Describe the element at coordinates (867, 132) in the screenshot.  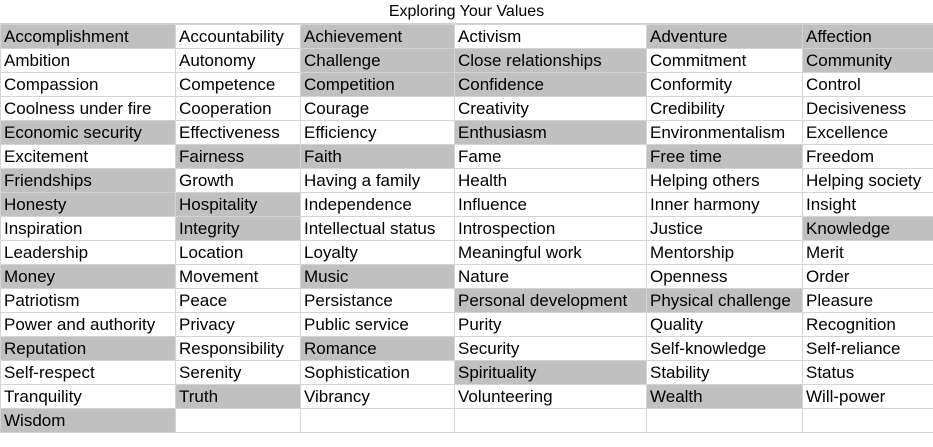
I see `value-cell: Excellence` at that location.